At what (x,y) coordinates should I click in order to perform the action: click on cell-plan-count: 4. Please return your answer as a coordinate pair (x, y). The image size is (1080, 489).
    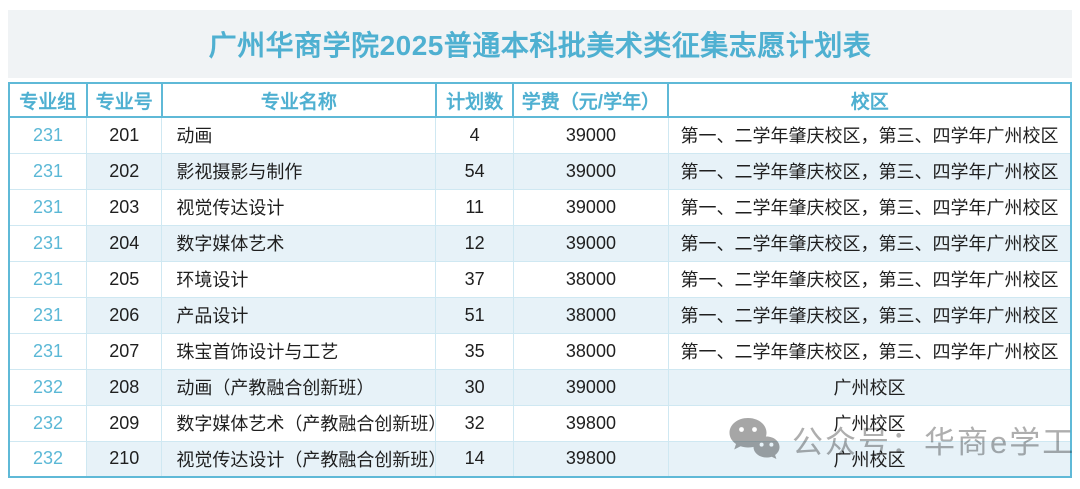
    Looking at the image, I should click on (474, 135).